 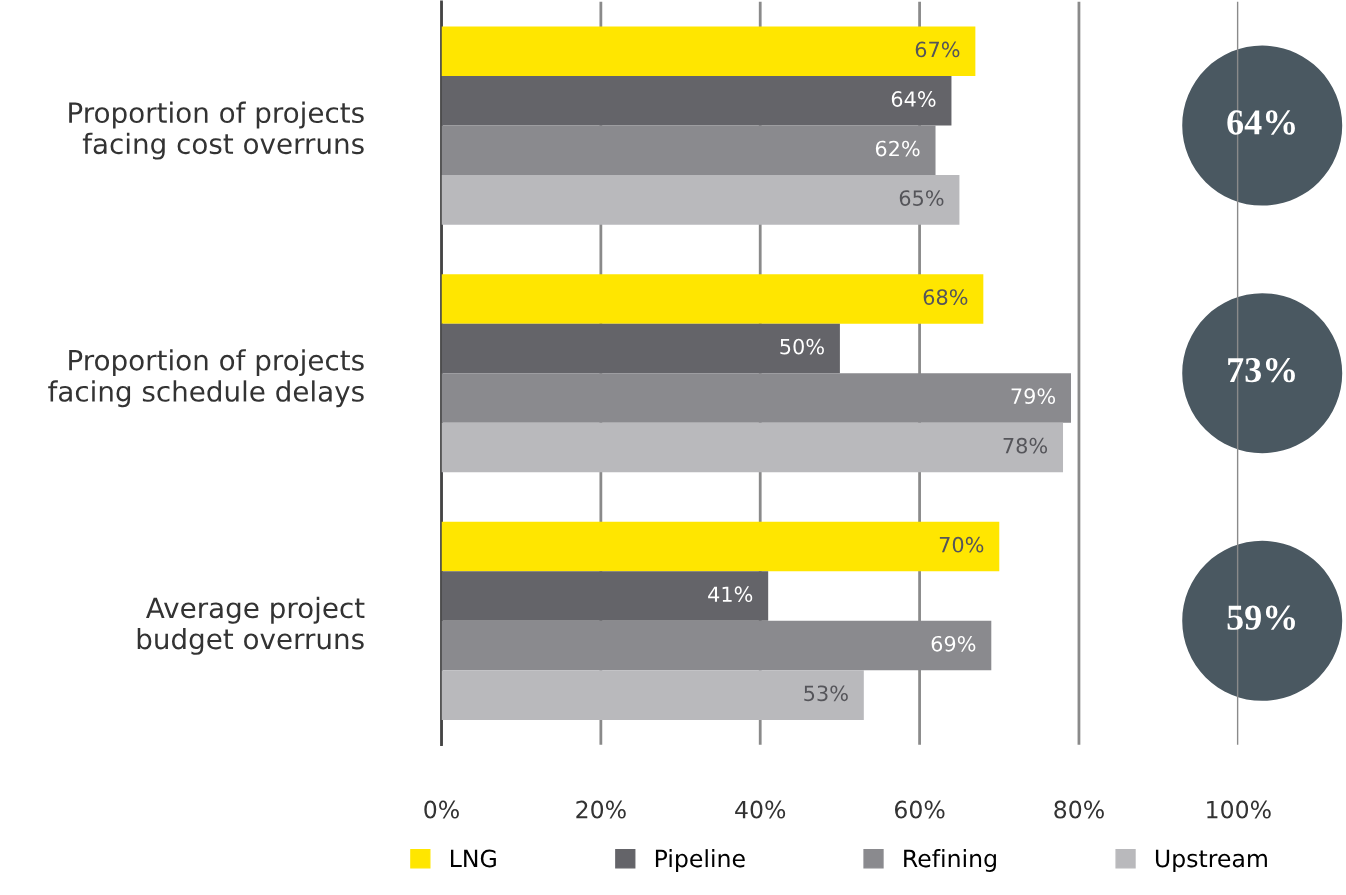 What do you see at coordinates (937, 49) in the screenshot?
I see `data-label: 67%` at bounding box center [937, 49].